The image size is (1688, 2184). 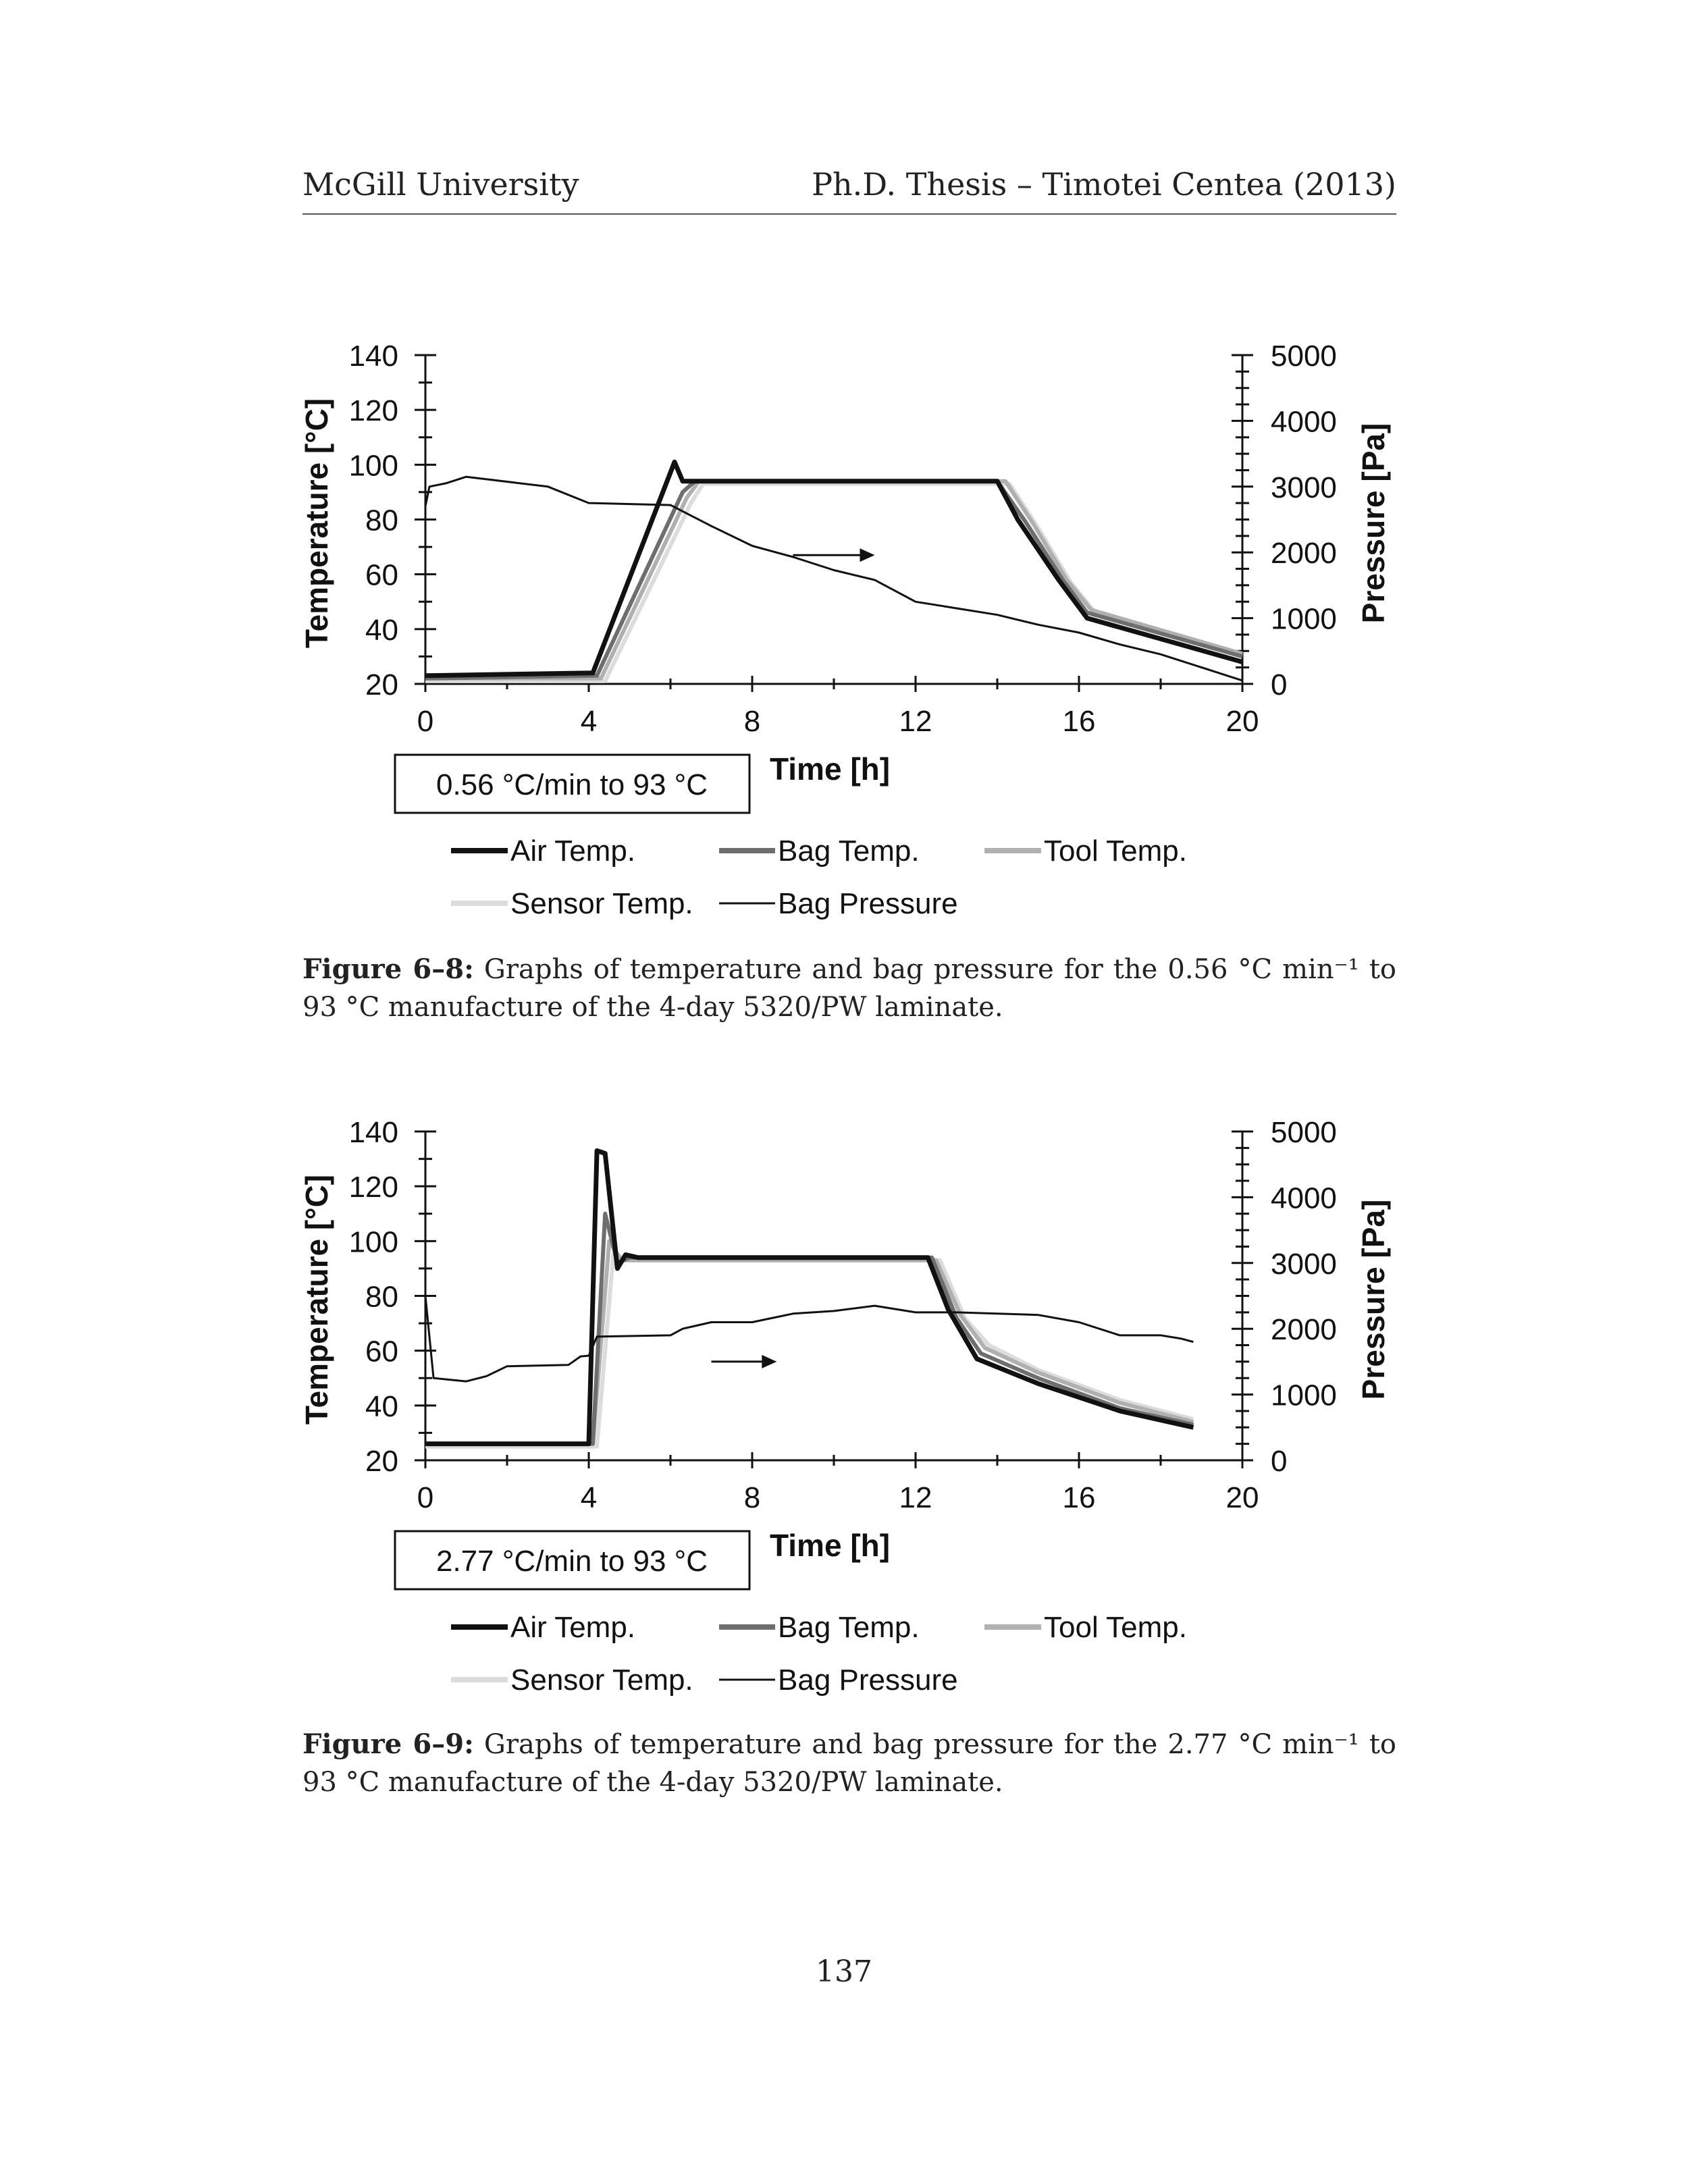 I want to click on caption-label: Figure 6–9:, so click(x=388, y=1744).